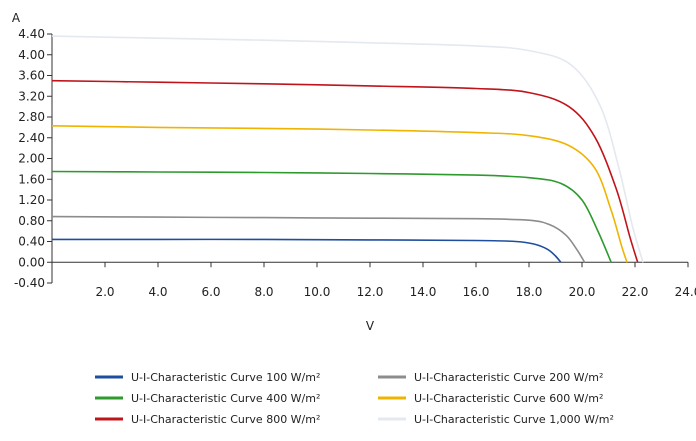 The image size is (696, 441). Describe the element at coordinates (582, 292) in the screenshot. I see `x-tick-label: 20.0` at that location.